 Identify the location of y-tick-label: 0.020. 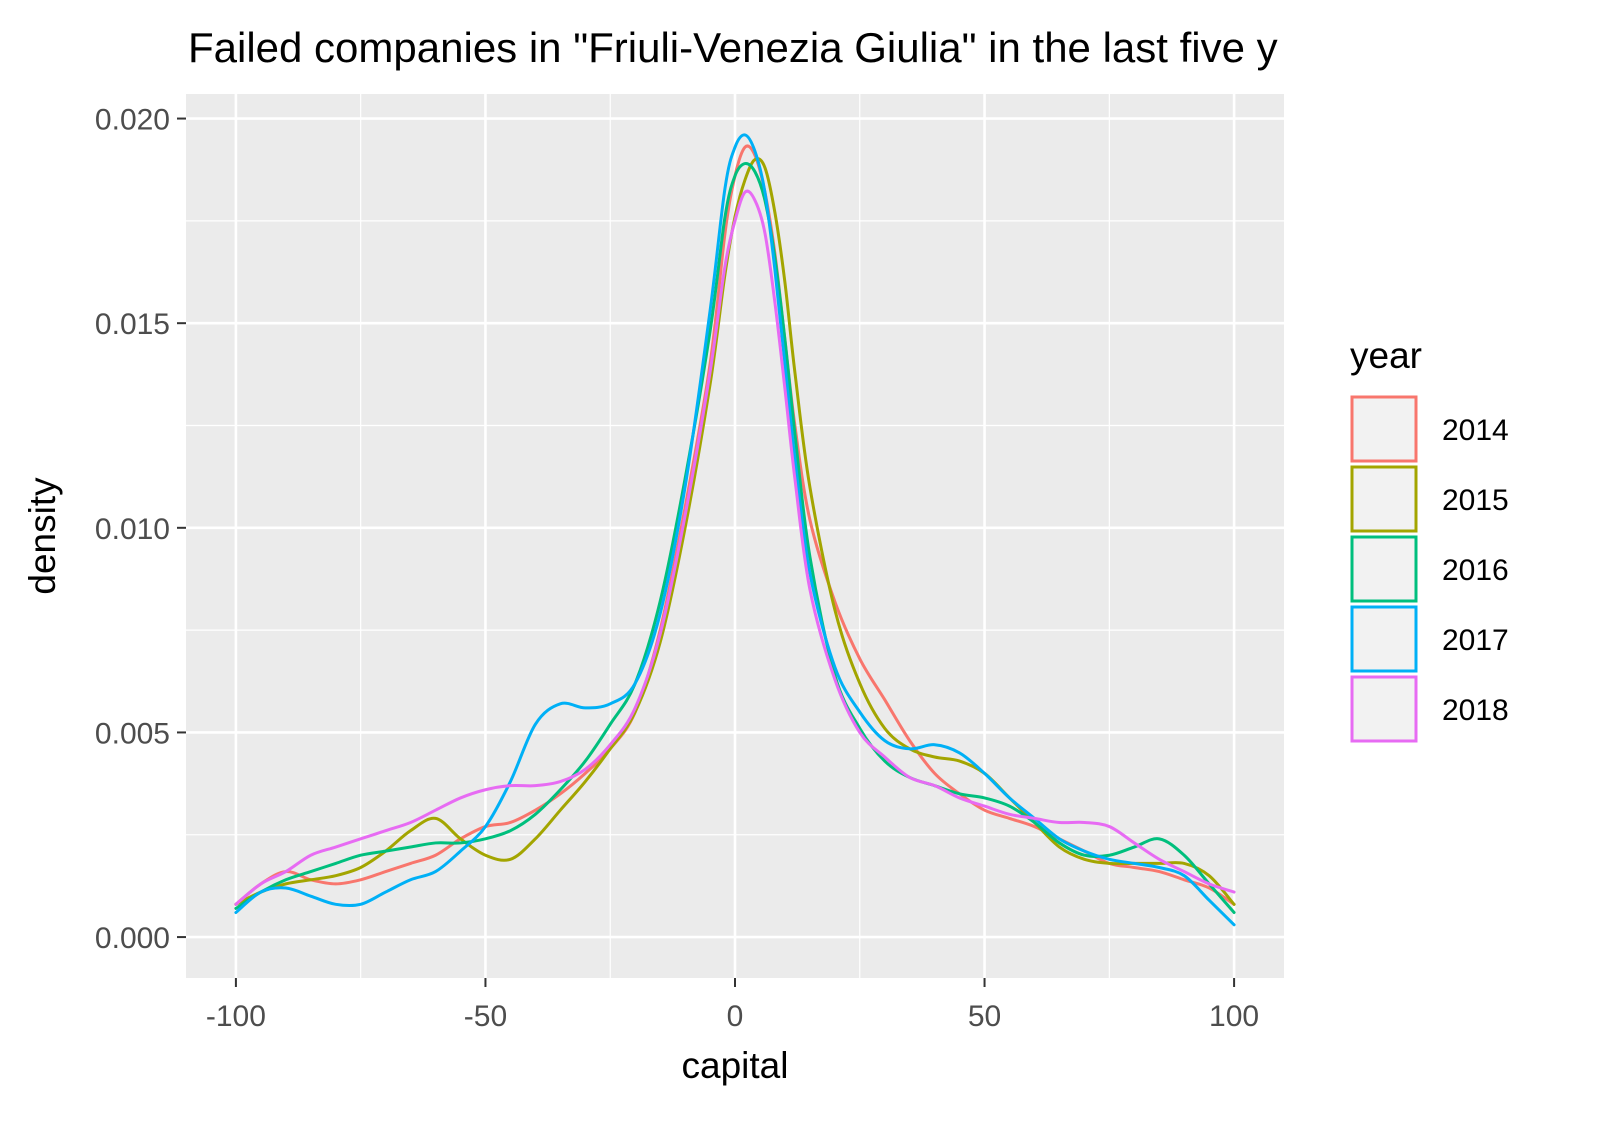
(132, 120).